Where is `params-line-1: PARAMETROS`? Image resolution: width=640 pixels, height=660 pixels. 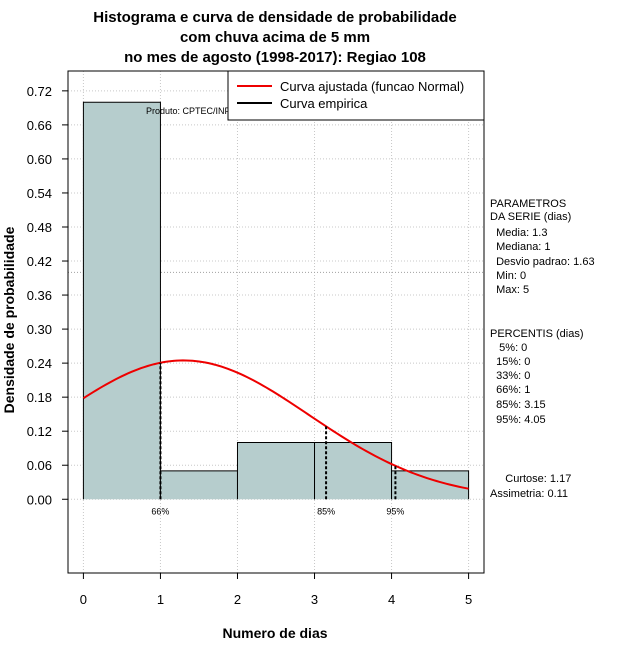 params-line-1: PARAMETROS is located at coordinates (528, 204).